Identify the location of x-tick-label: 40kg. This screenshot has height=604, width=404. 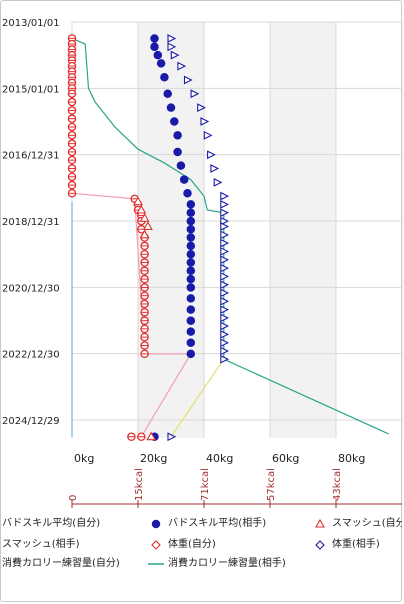
(219, 458).